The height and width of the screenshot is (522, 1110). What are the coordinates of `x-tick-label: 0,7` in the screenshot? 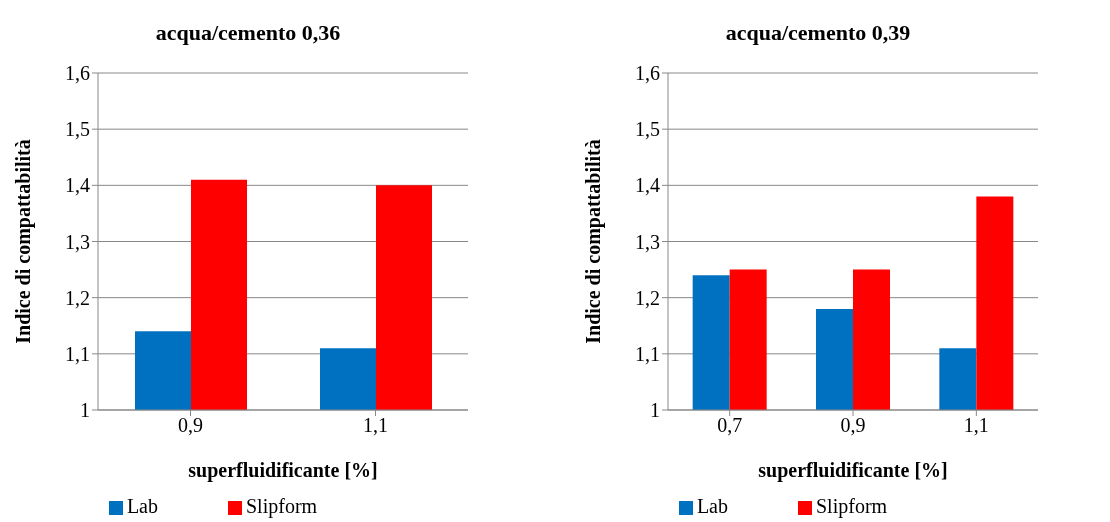 It's located at (730, 425).